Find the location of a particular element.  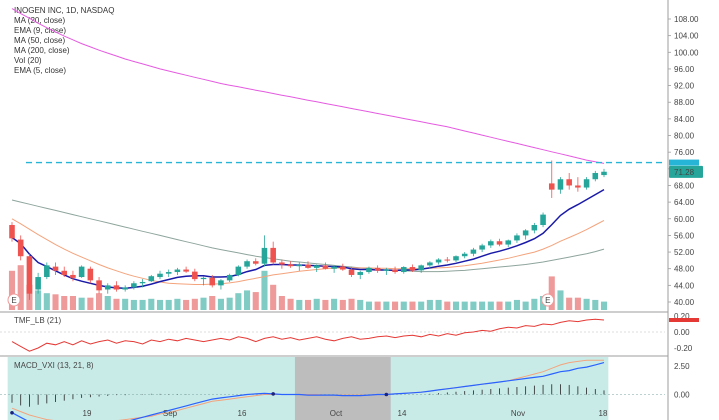

indicator-label-ema9: EMA (9, close) is located at coordinates (40, 30).